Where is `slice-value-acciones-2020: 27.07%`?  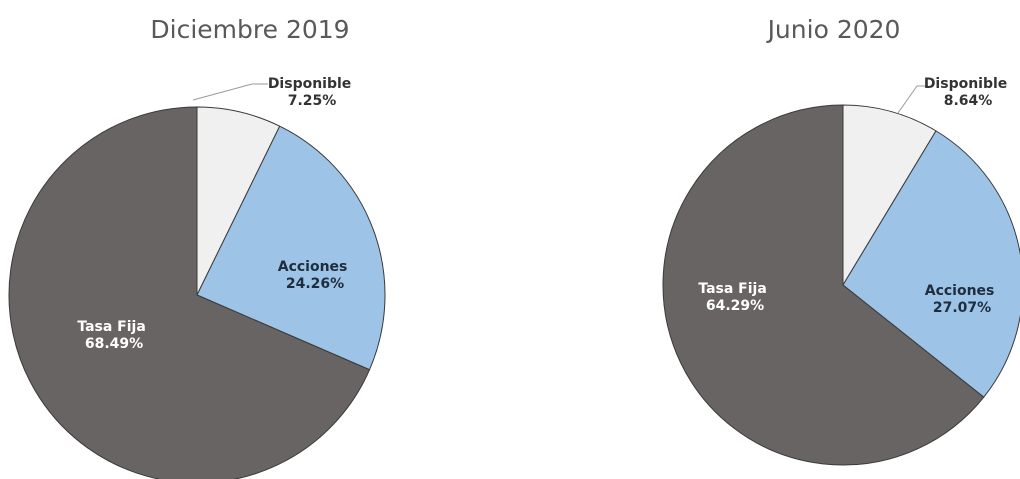 slice-value-acciones-2020: 27.07% is located at coordinates (962, 308).